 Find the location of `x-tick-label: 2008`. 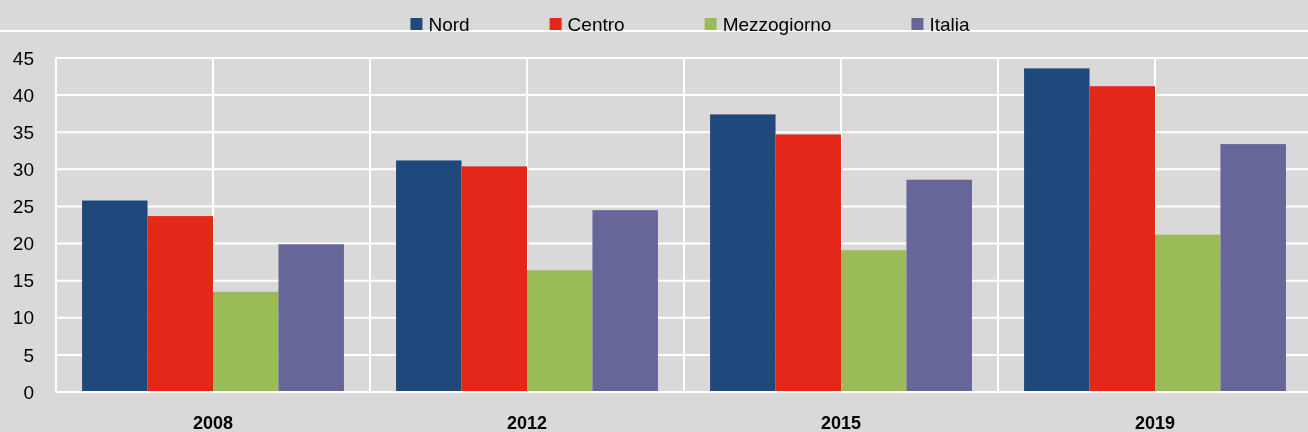

x-tick-label: 2008 is located at coordinates (213, 422).